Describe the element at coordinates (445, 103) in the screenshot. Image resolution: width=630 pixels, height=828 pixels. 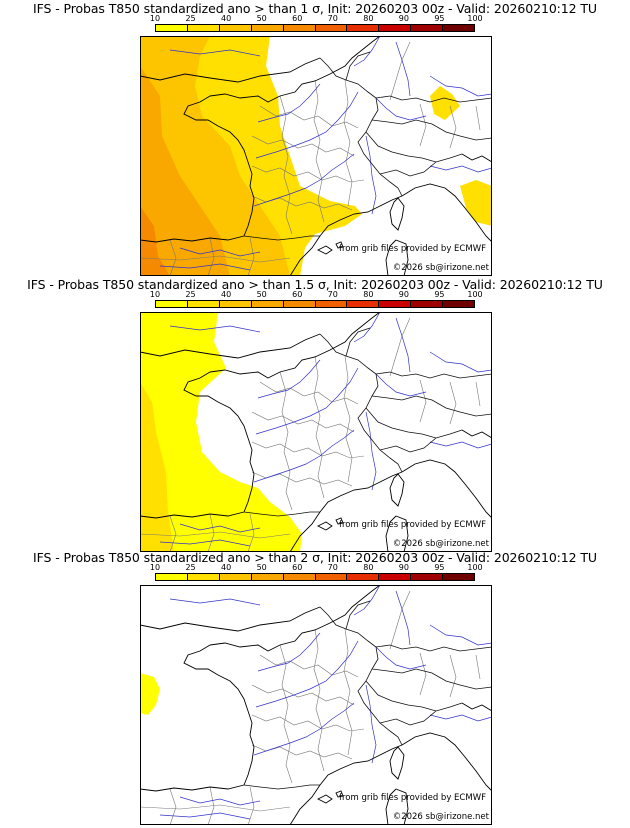
I see `prob-zone-10-ne` at that location.